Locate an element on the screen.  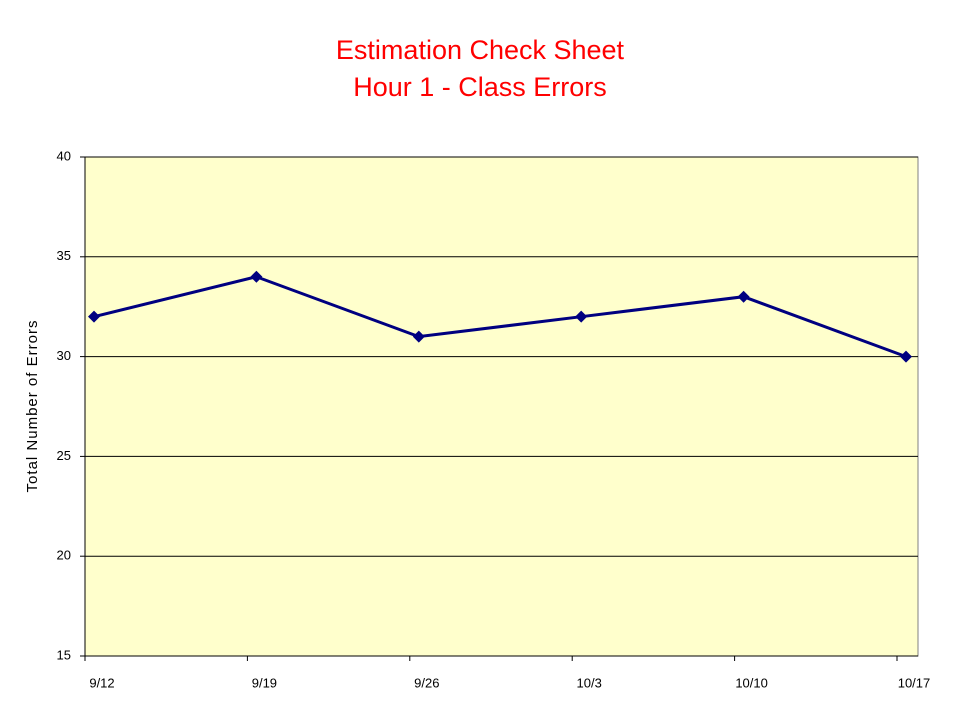
series-line is located at coordinates (500, 317).